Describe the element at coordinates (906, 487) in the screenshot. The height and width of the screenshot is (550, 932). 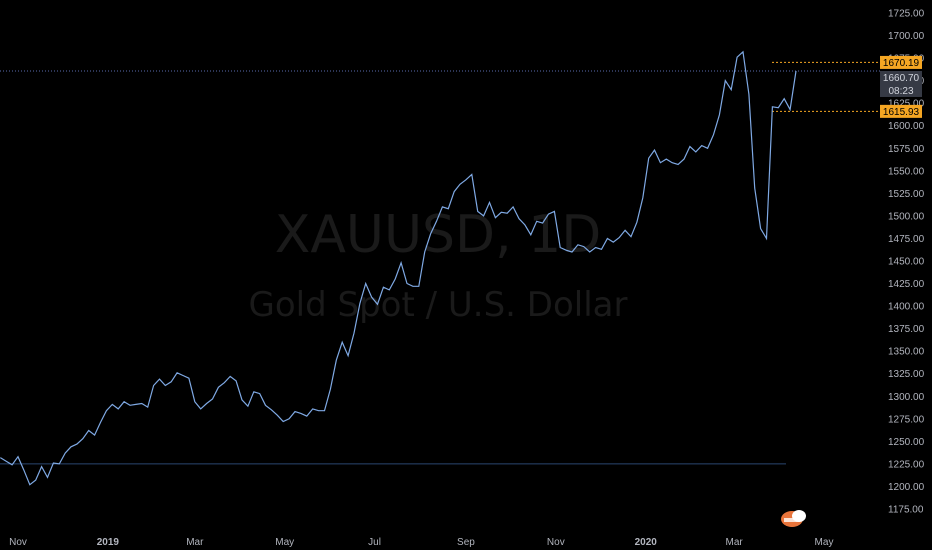
I see `y-tick-label: 1200.00` at that location.